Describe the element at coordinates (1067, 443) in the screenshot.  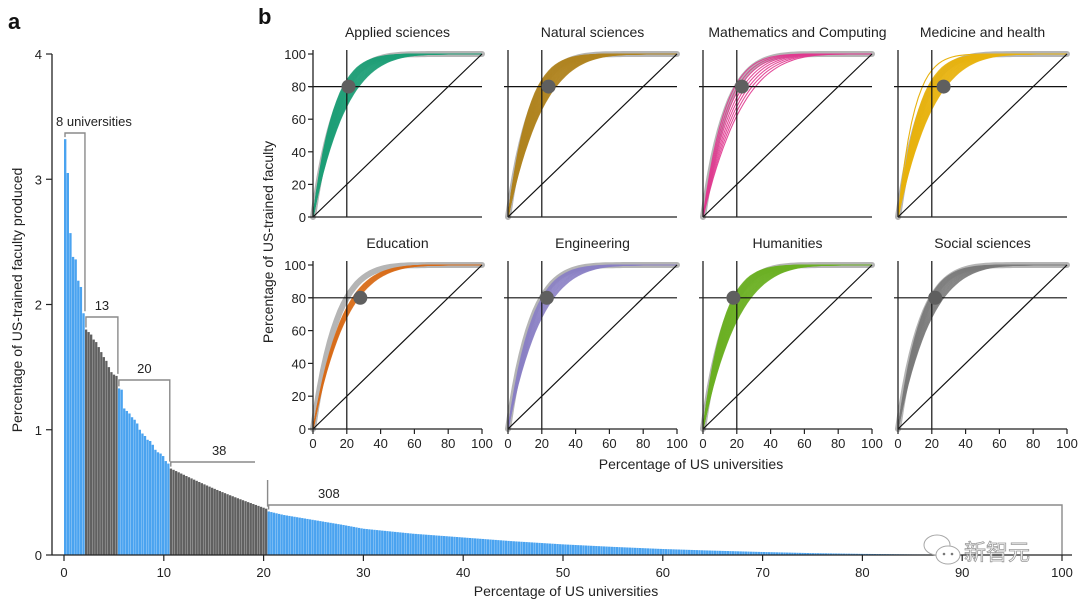
I see `x-tick-label: 100` at that location.